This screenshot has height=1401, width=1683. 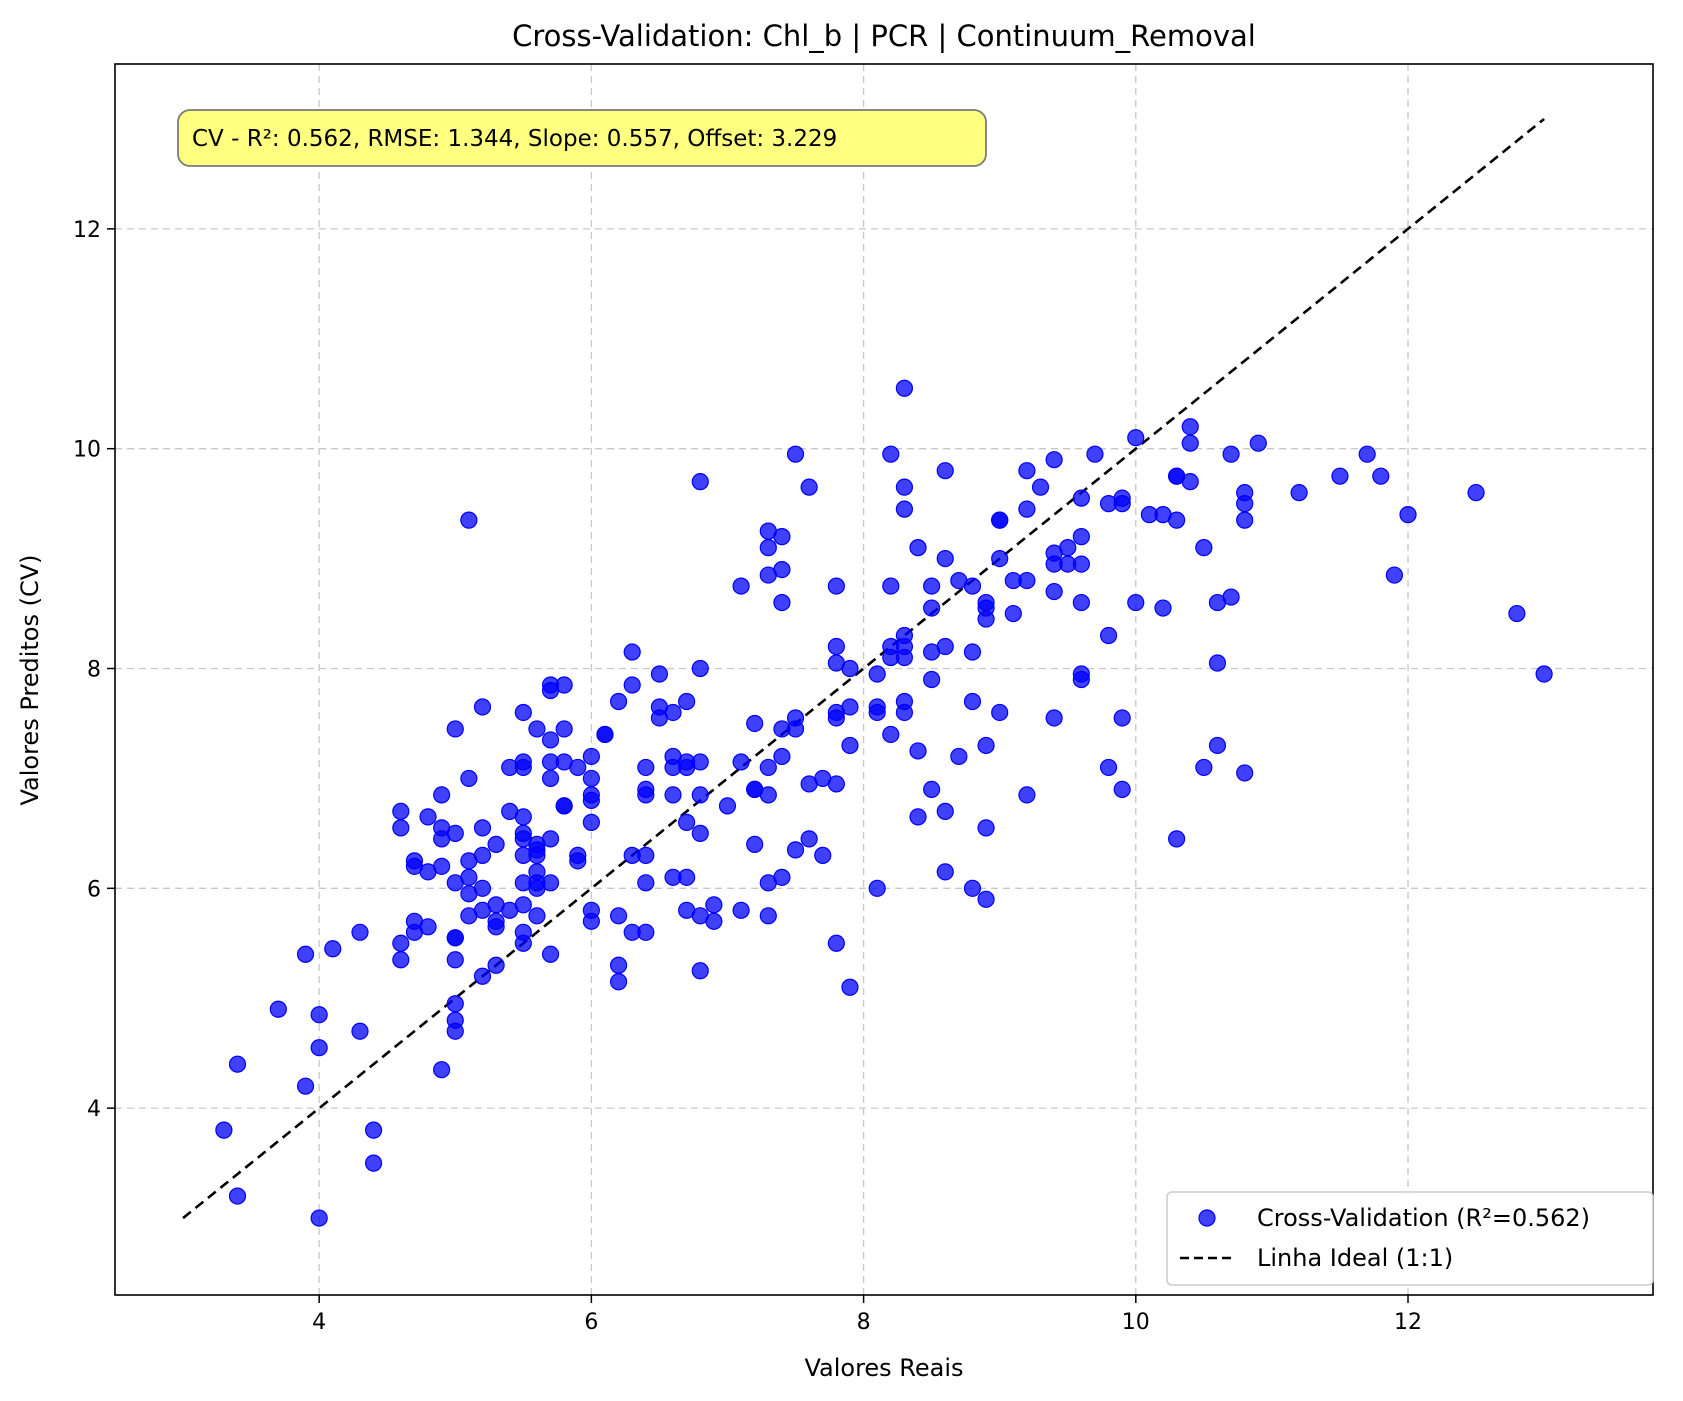 I want to click on x-axis-label: Valores Reais, so click(x=883, y=1368).